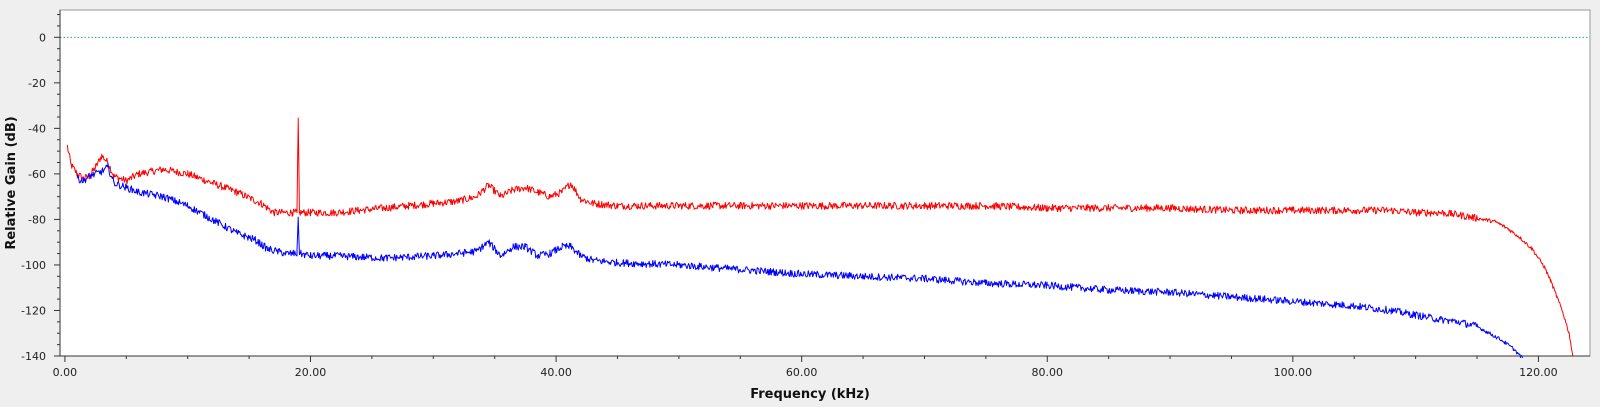 The image size is (1600, 407). Describe the element at coordinates (37, 128) in the screenshot. I see `y-tick-label: -40` at that location.